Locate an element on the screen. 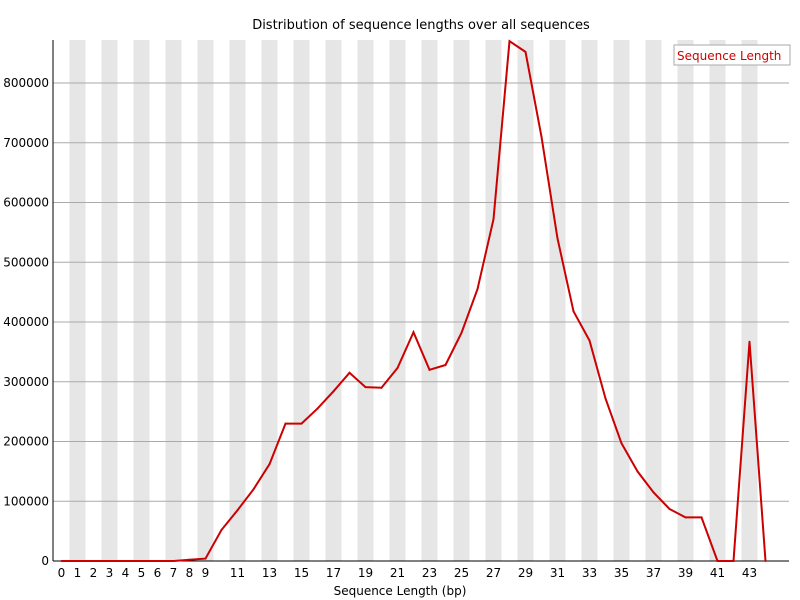 The width and height of the screenshot is (800, 600). x-tick-label: 17 is located at coordinates (333, 573).